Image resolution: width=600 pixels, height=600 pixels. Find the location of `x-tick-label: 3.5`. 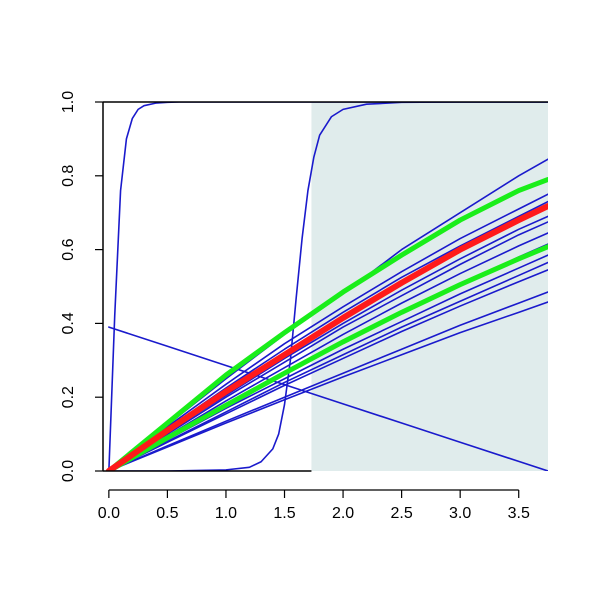

x-tick-label: 3.5 is located at coordinates (519, 513).